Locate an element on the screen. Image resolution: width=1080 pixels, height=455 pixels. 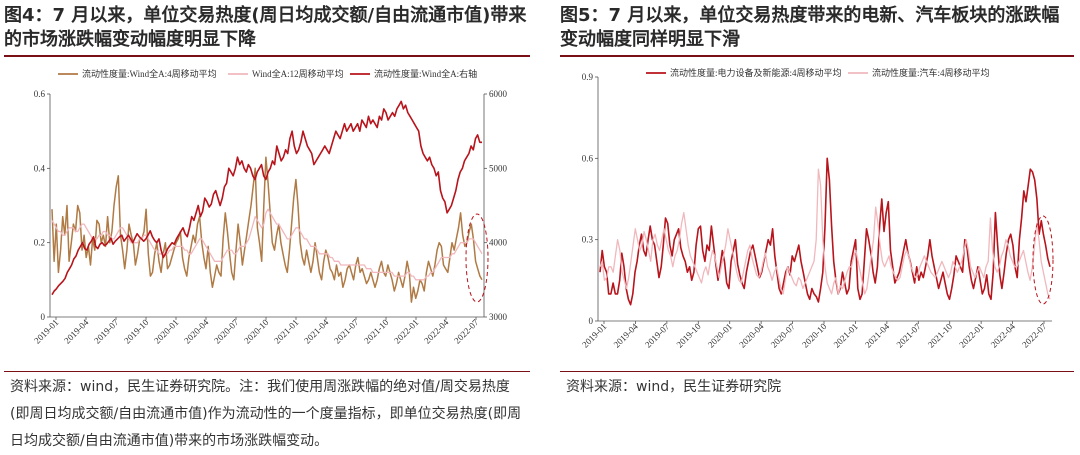
y-right-tick-label: 4000 is located at coordinates (498, 243).